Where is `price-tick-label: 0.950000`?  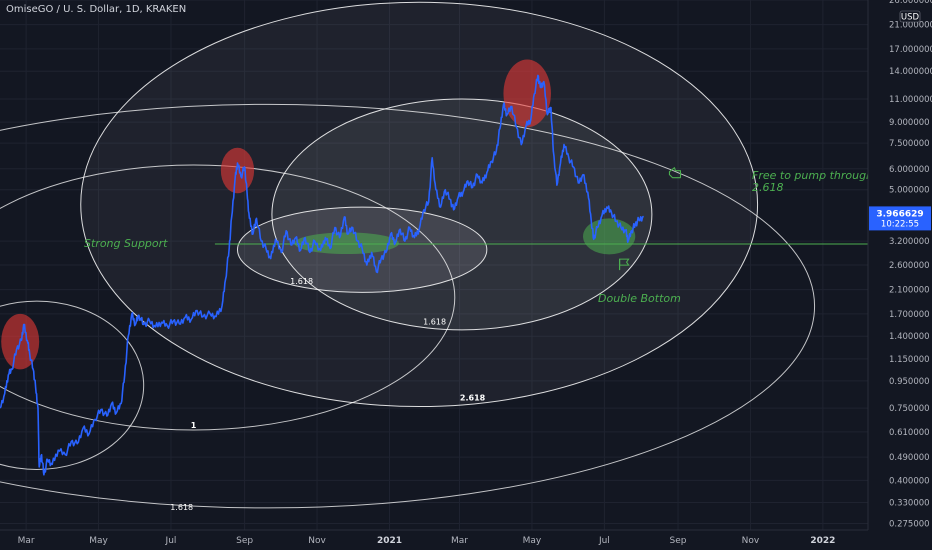
price-tick-label: 0.950000 is located at coordinates (909, 382).